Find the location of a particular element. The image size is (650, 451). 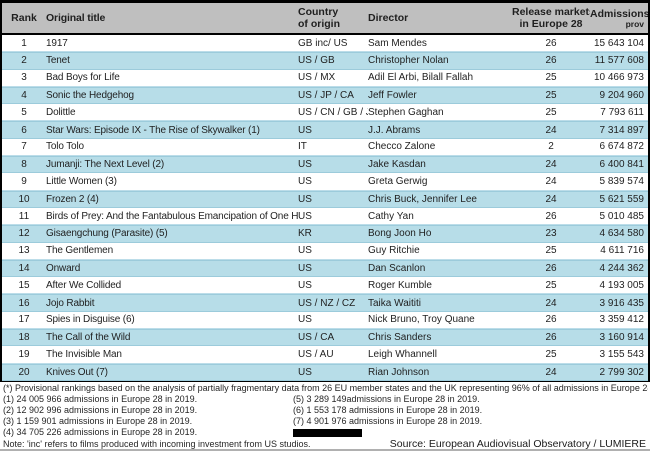

cell-country: US / MX is located at coordinates (317, 78).